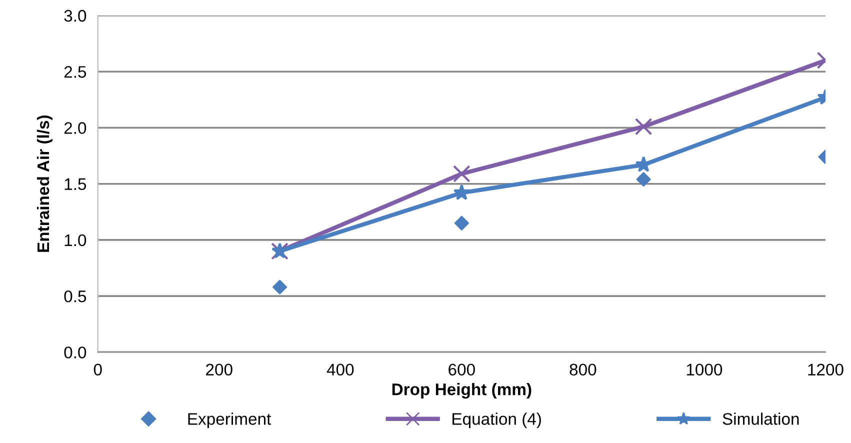 The width and height of the screenshot is (851, 443). What do you see at coordinates (340, 370) in the screenshot?
I see `x-tick-label: 400` at bounding box center [340, 370].